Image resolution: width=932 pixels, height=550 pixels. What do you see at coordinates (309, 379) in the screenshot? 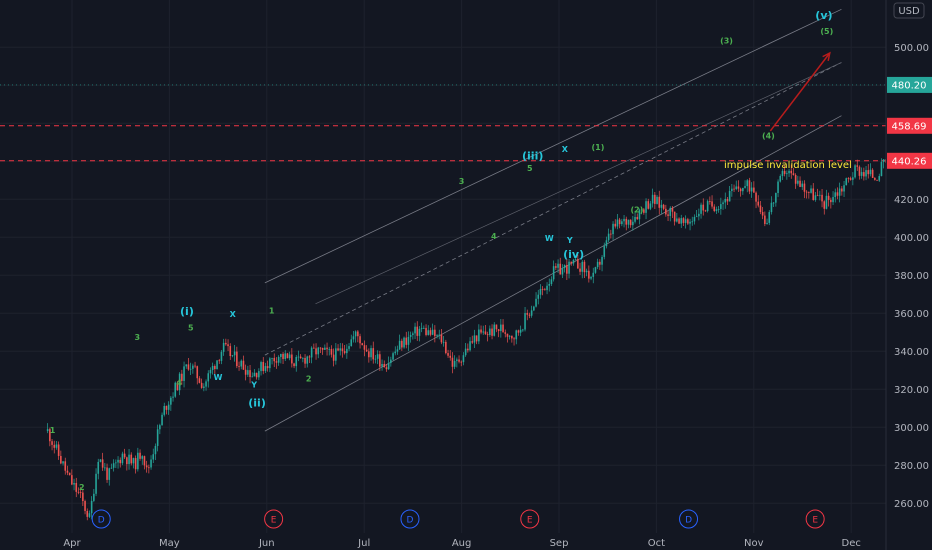
I see `wave-label: 2` at bounding box center [309, 379].